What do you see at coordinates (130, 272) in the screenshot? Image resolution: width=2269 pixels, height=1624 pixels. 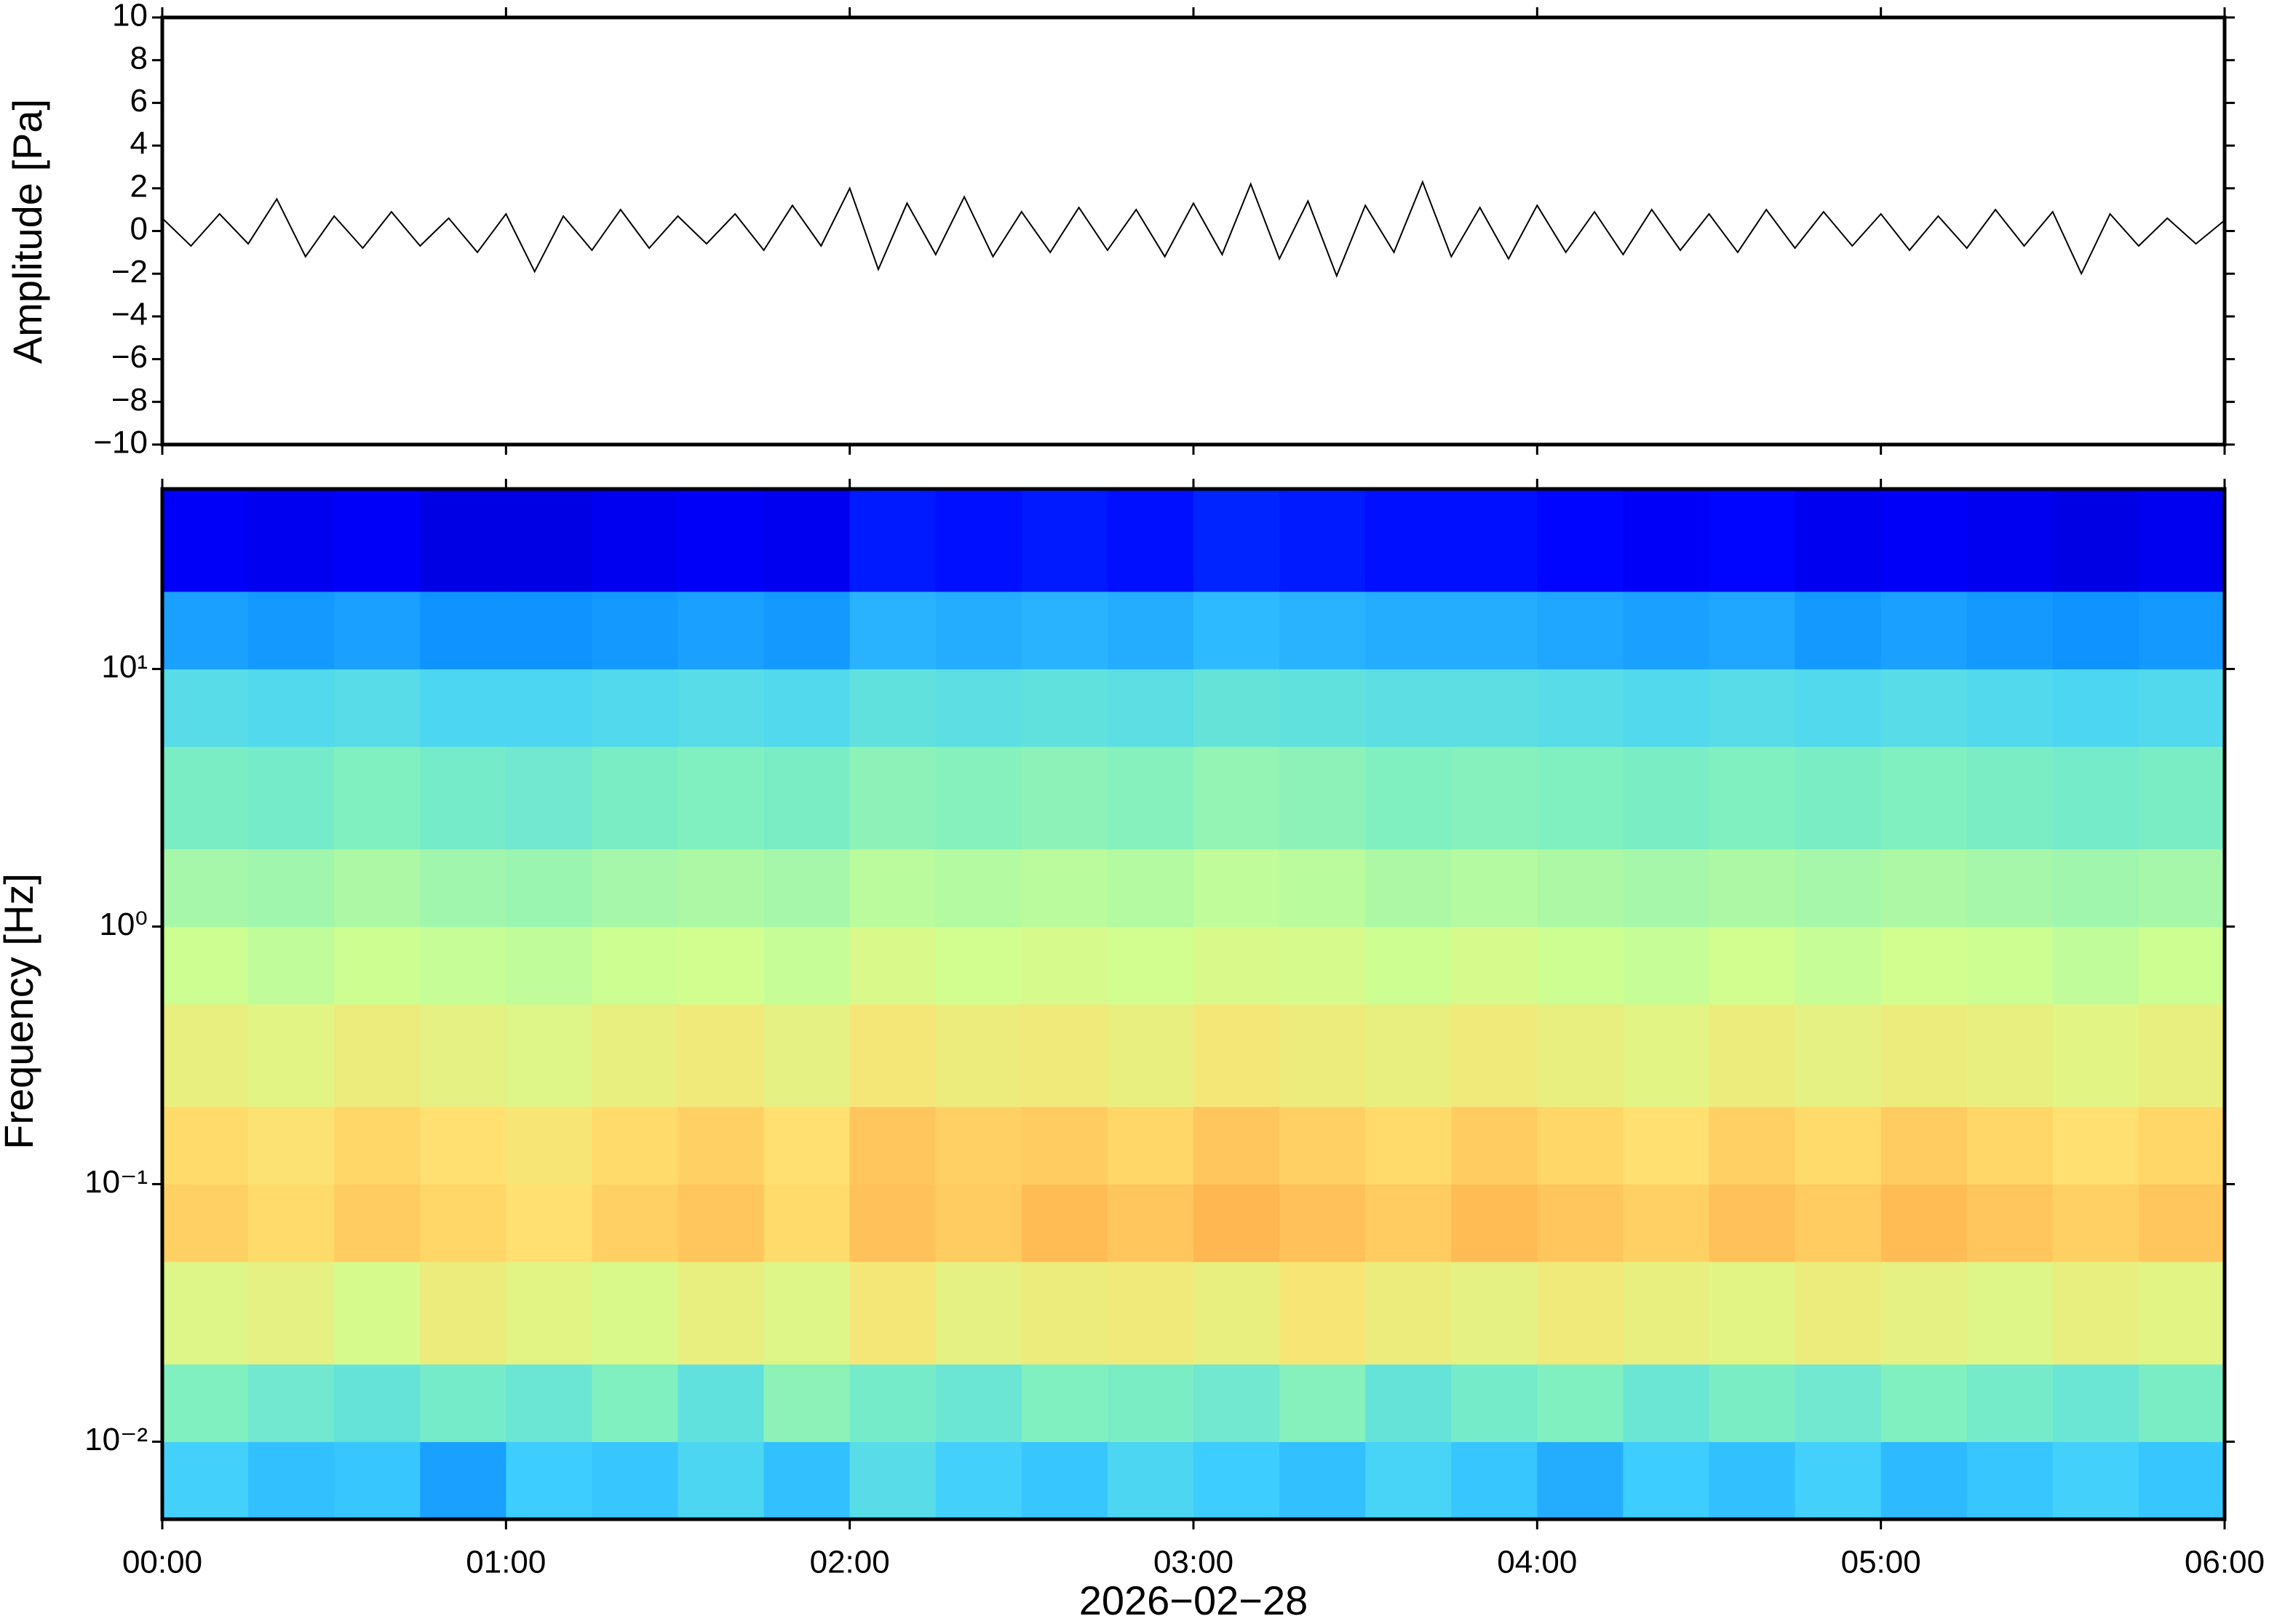 I see `y-tick-label: −2` at bounding box center [130, 272].